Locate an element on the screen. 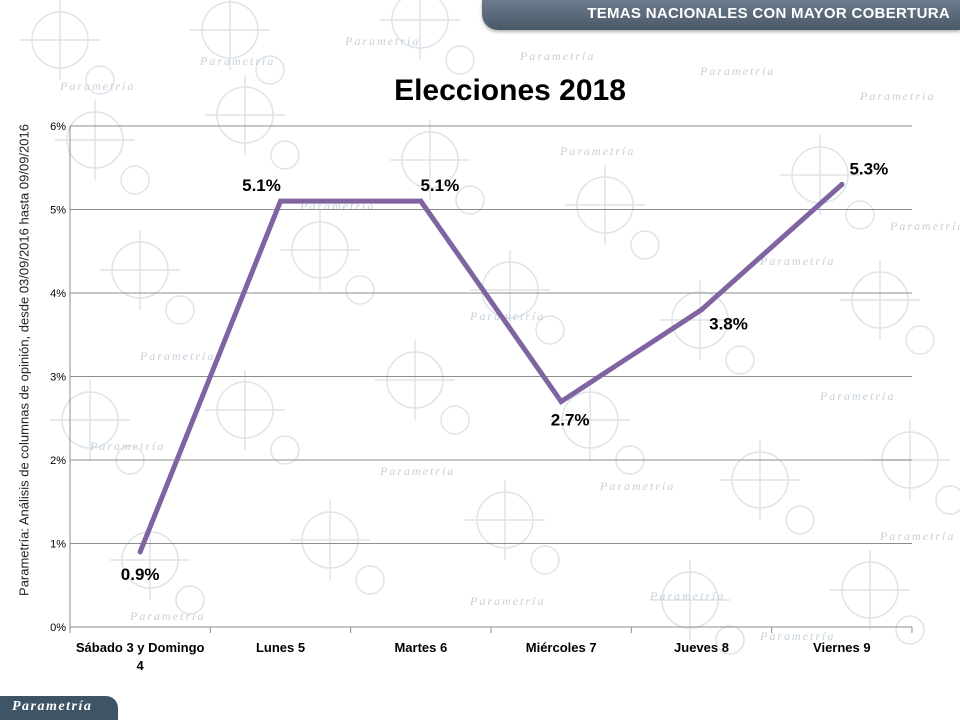 This screenshot has height=720, width=960. header-banner: TEMAS NACIONALES CON MAYOR COBERTURA is located at coordinates (721, 15).